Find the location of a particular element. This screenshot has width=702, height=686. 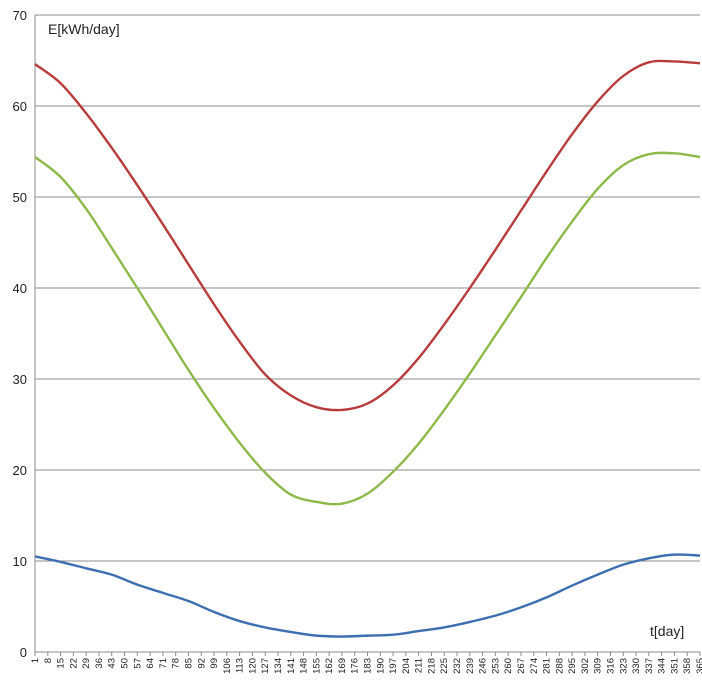

x-tick-label: 246 is located at coordinates (483, 666).